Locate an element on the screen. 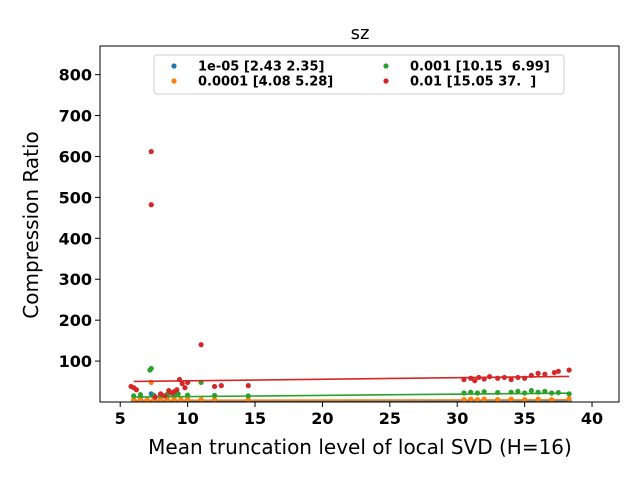 This screenshot has height=480, width=640. x-tick-label: 30 is located at coordinates (457, 418).